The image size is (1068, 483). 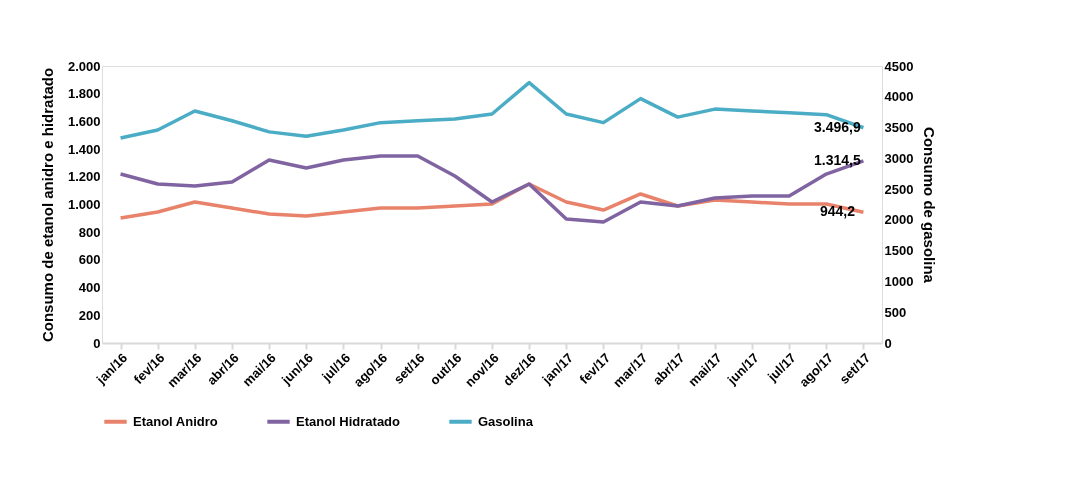 I want to click on y-tick-label: 200, so click(x=89, y=315).